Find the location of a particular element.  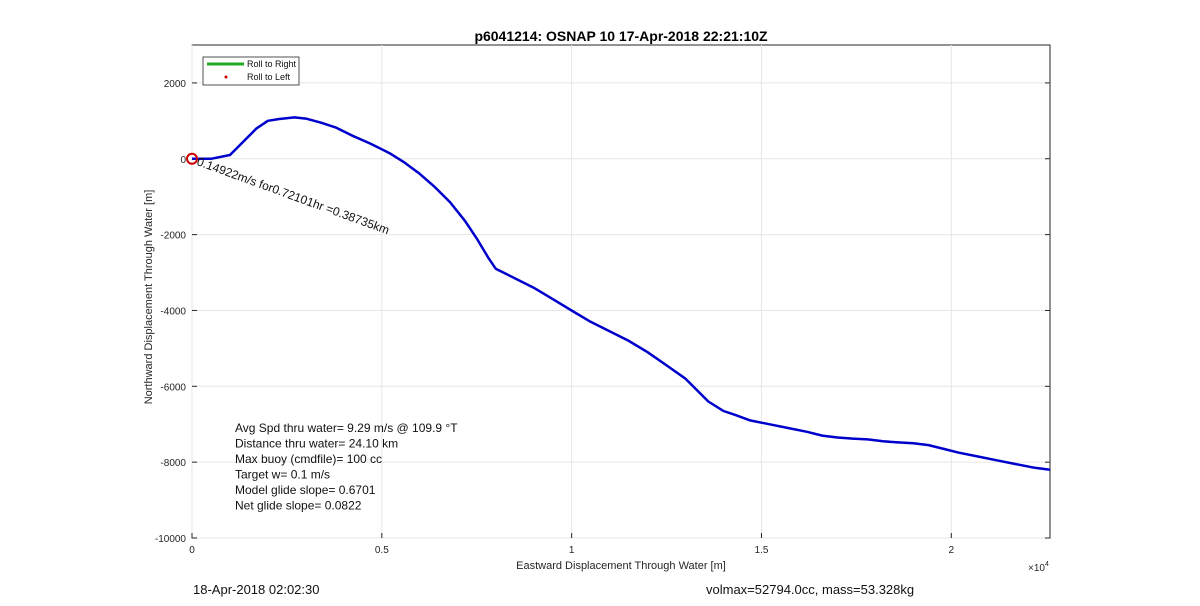

footer-volmax-mass: volmax=52794.0cc, mass=53.328kg is located at coordinates (810, 589).